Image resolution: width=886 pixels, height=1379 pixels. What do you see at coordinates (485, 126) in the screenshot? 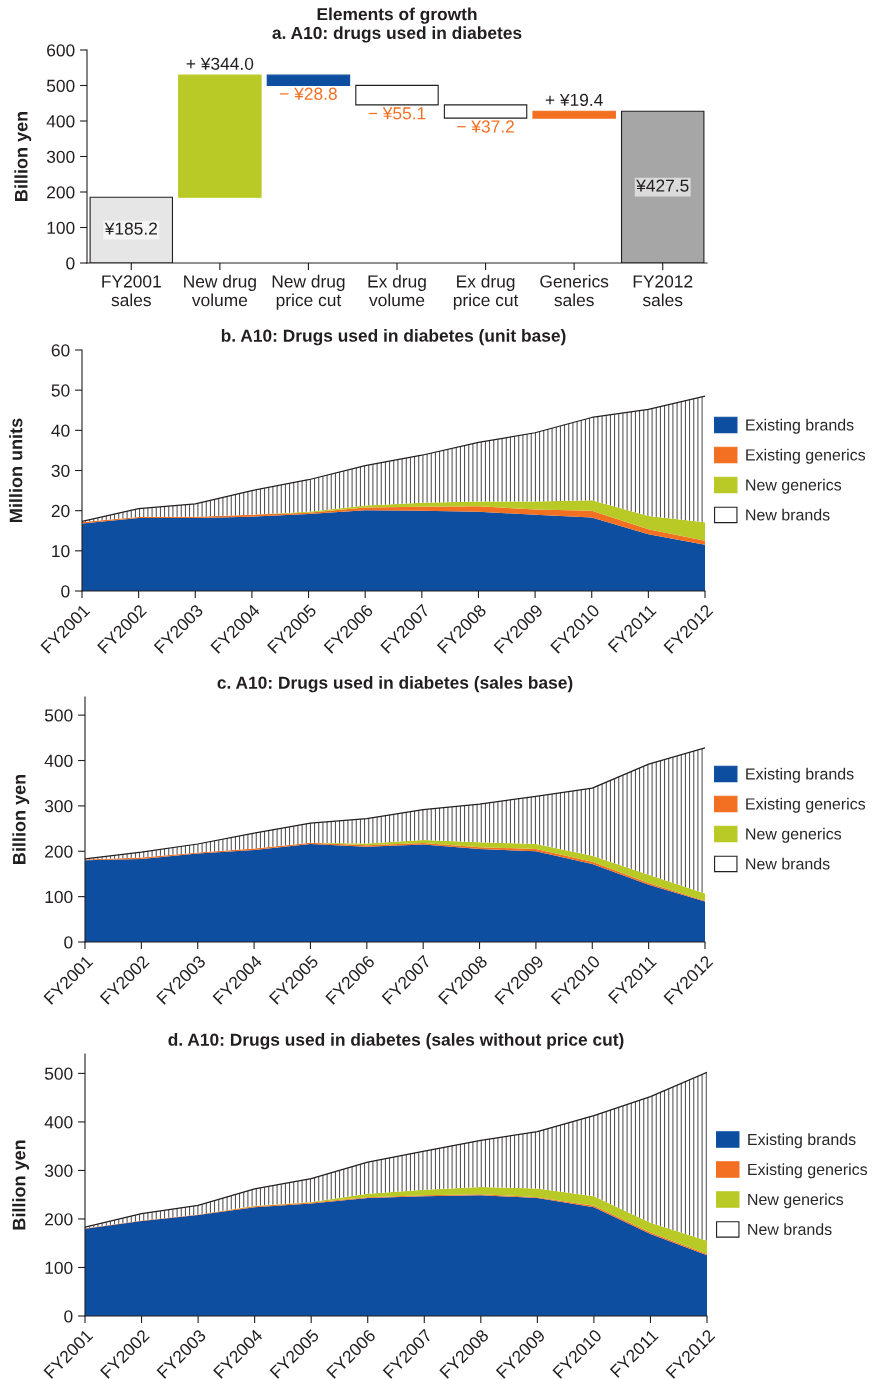
I see `data-label: − ¥37.2` at bounding box center [485, 126].